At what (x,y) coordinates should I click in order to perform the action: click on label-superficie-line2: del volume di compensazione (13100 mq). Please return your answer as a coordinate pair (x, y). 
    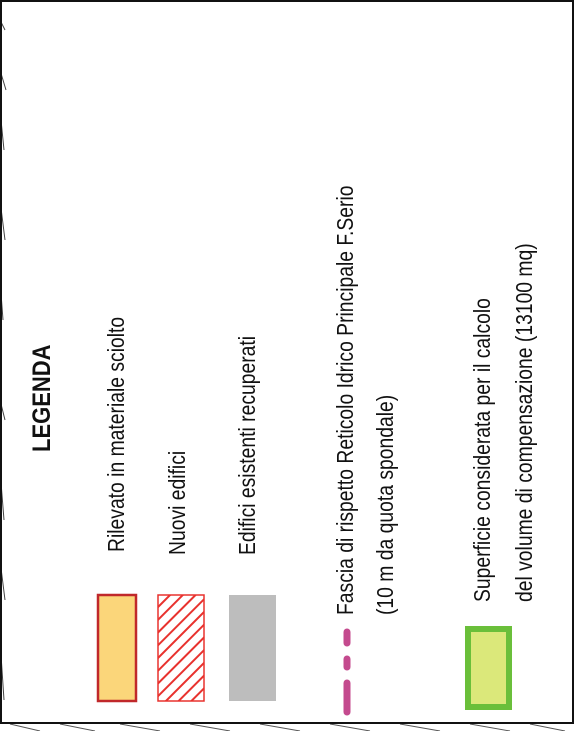
    Looking at the image, I should click on (524, 422).